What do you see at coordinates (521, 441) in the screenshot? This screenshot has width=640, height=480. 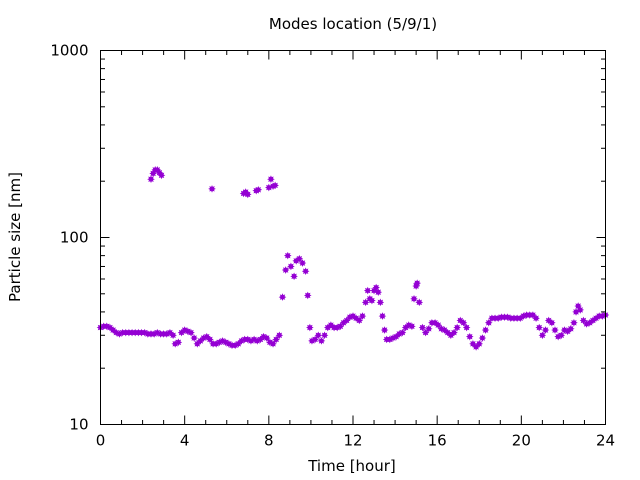 I see `x-tick-label: 20` at bounding box center [521, 441].